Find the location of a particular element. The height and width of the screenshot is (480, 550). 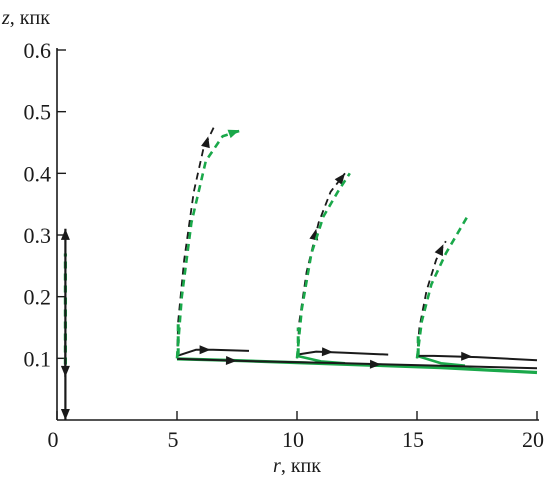

x-tick-label: 5 is located at coordinates (173, 439).